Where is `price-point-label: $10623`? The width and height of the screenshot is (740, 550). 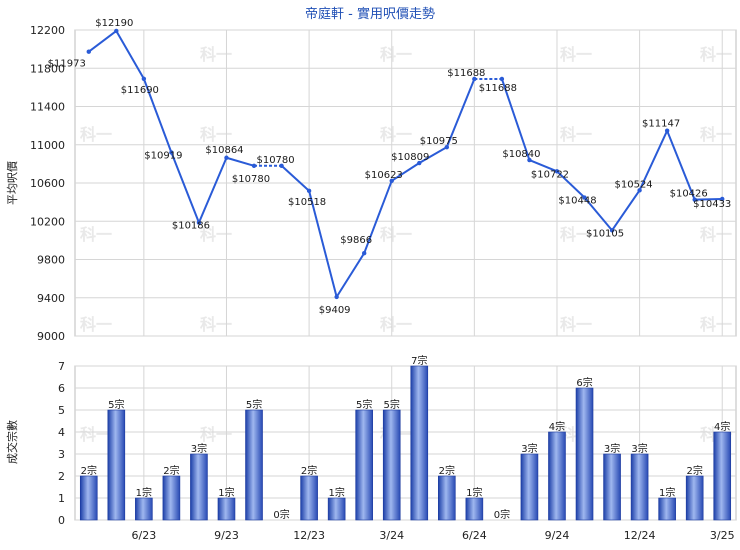 price-point-label: $10623 is located at coordinates (384, 175).